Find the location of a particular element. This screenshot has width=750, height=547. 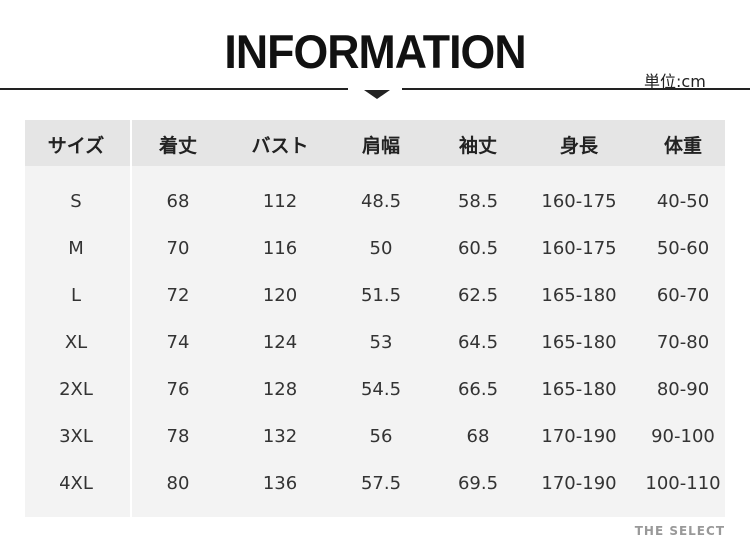

table-cell: 50-60 is located at coordinates (683, 248).